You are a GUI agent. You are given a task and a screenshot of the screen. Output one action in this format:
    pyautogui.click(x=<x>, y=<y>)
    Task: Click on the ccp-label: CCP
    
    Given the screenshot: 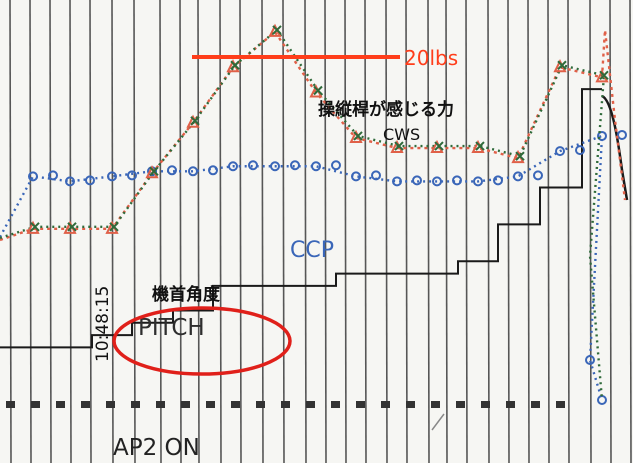 What is the action you would take?
    pyautogui.click(x=312, y=250)
    